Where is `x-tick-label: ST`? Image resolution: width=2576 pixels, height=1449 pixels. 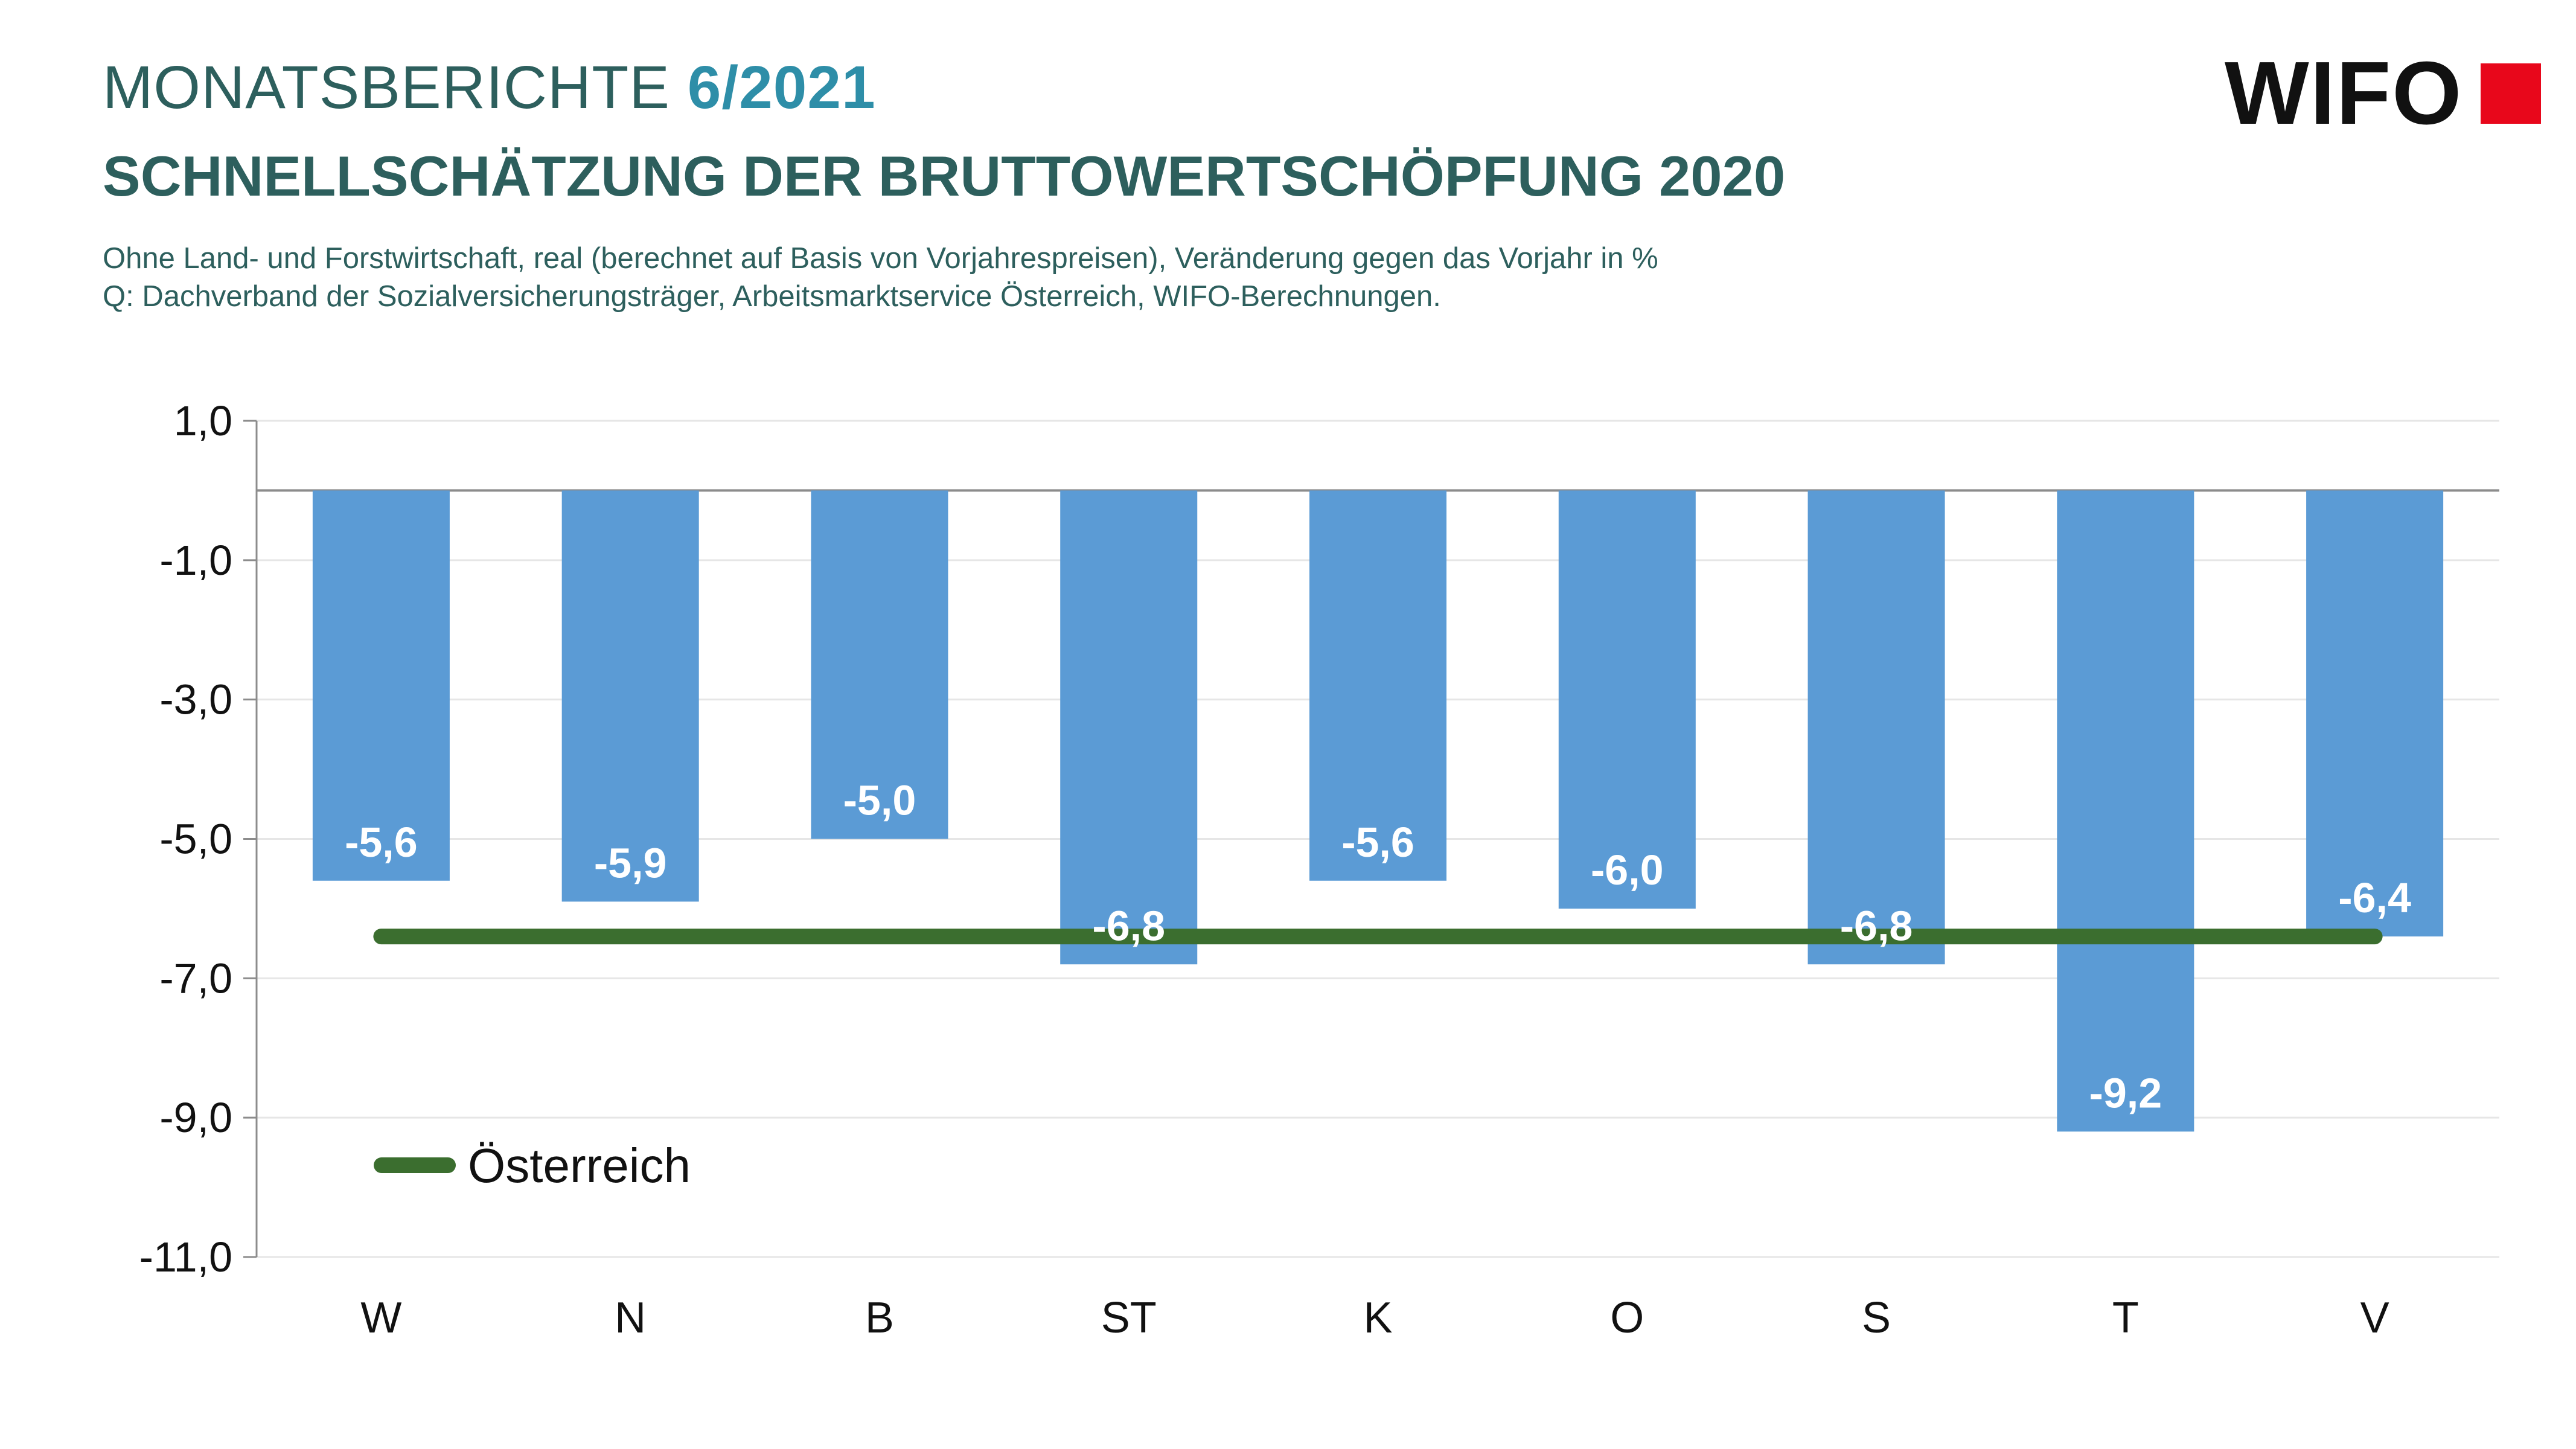 x-tick-label: ST is located at coordinates (1129, 1318).